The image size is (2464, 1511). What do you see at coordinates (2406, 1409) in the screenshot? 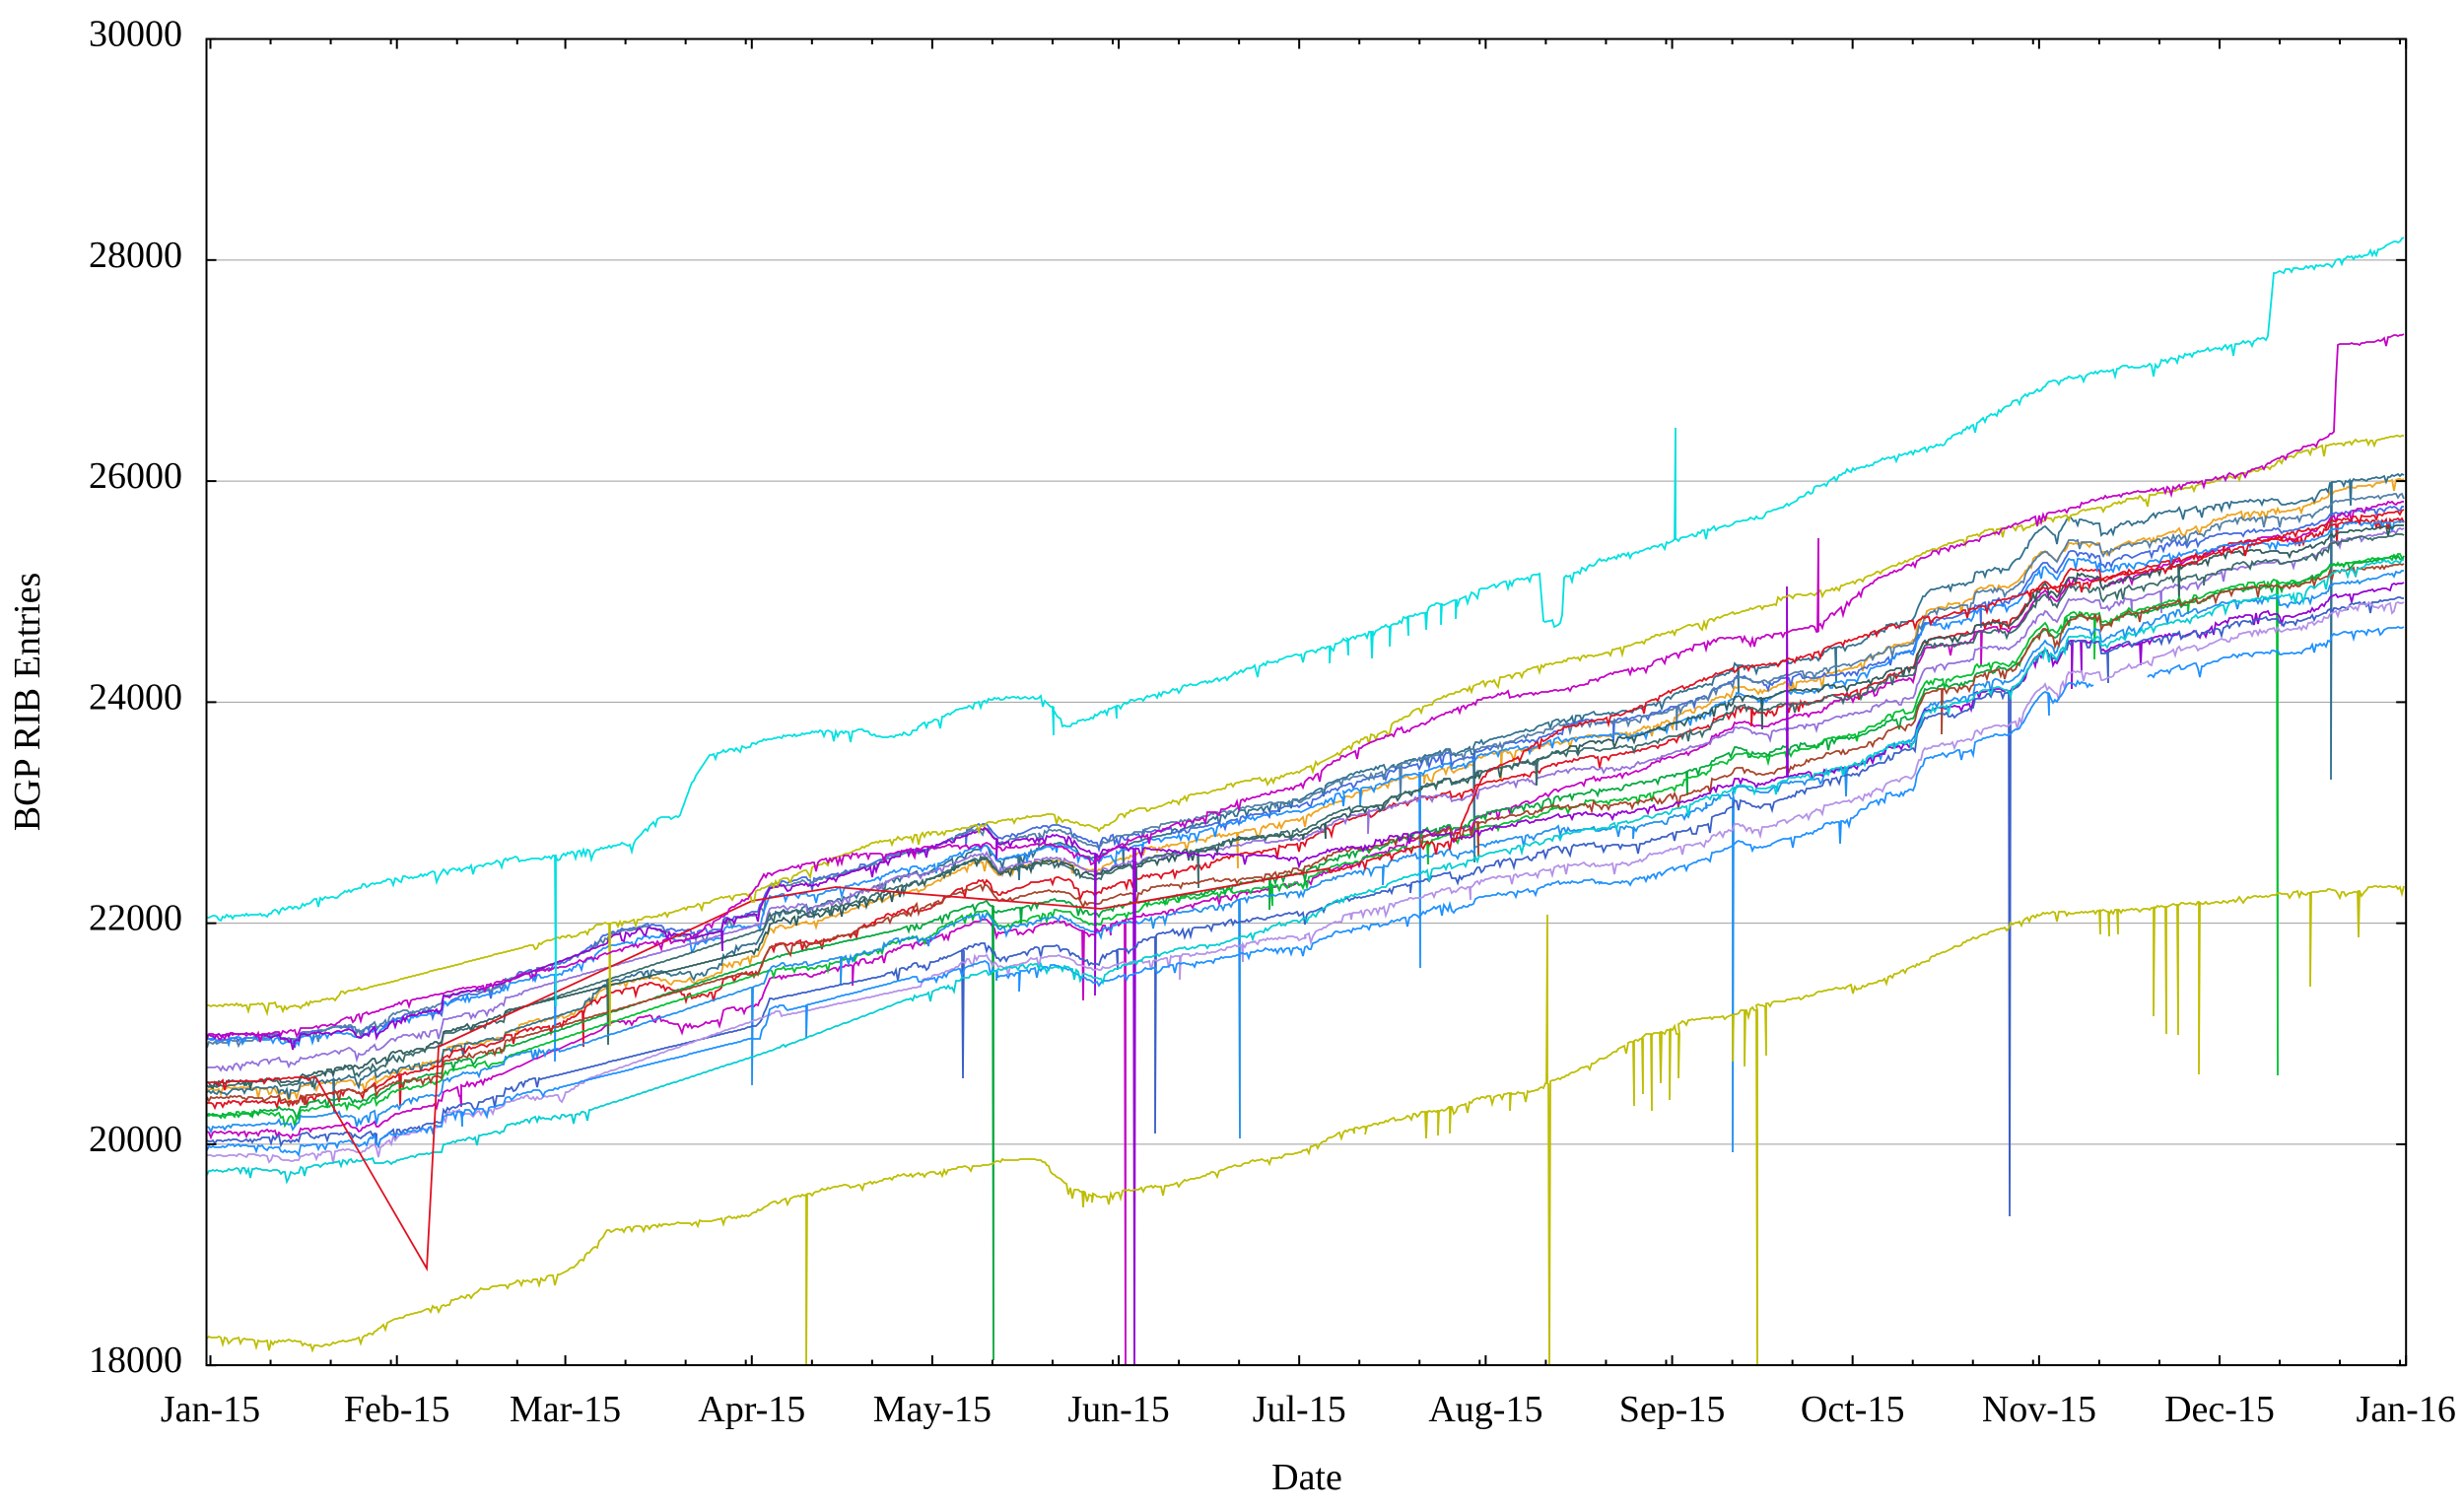
I see `svg-text: Jan-16` at bounding box center [2406, 1409].